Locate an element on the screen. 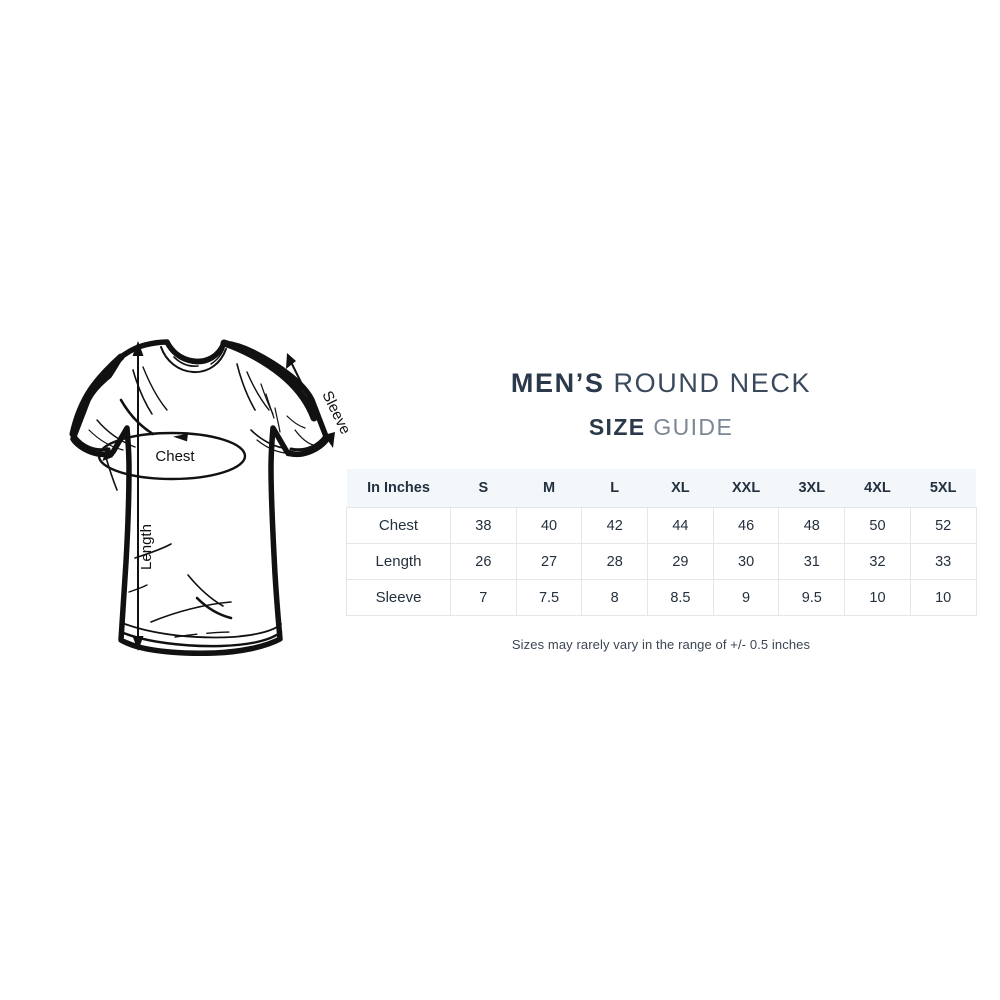 The height and width of the screenshot is (1000, 1000). table-row: Sleeve 7 7.5 8 8.5 9 9.5 10 10 is located at coordinates (661, 598).